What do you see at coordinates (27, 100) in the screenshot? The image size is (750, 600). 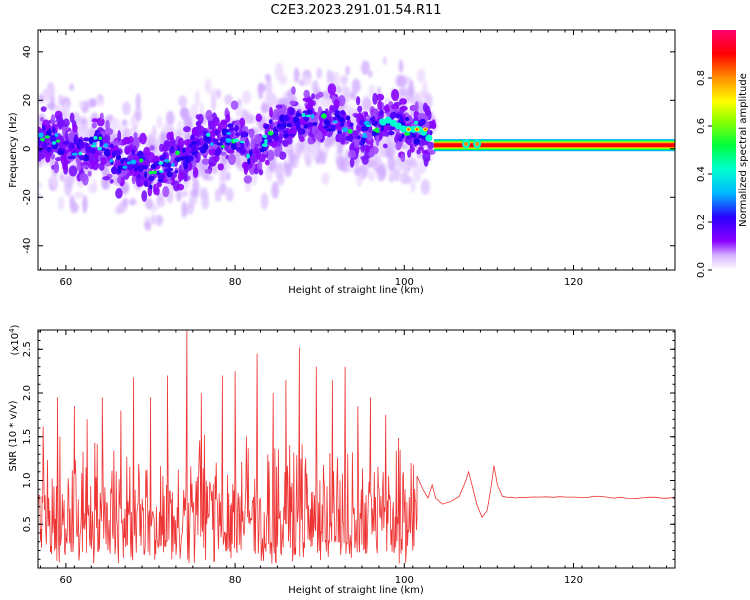 I see `y-tick-label: 20` at bounding box center [27, 100].